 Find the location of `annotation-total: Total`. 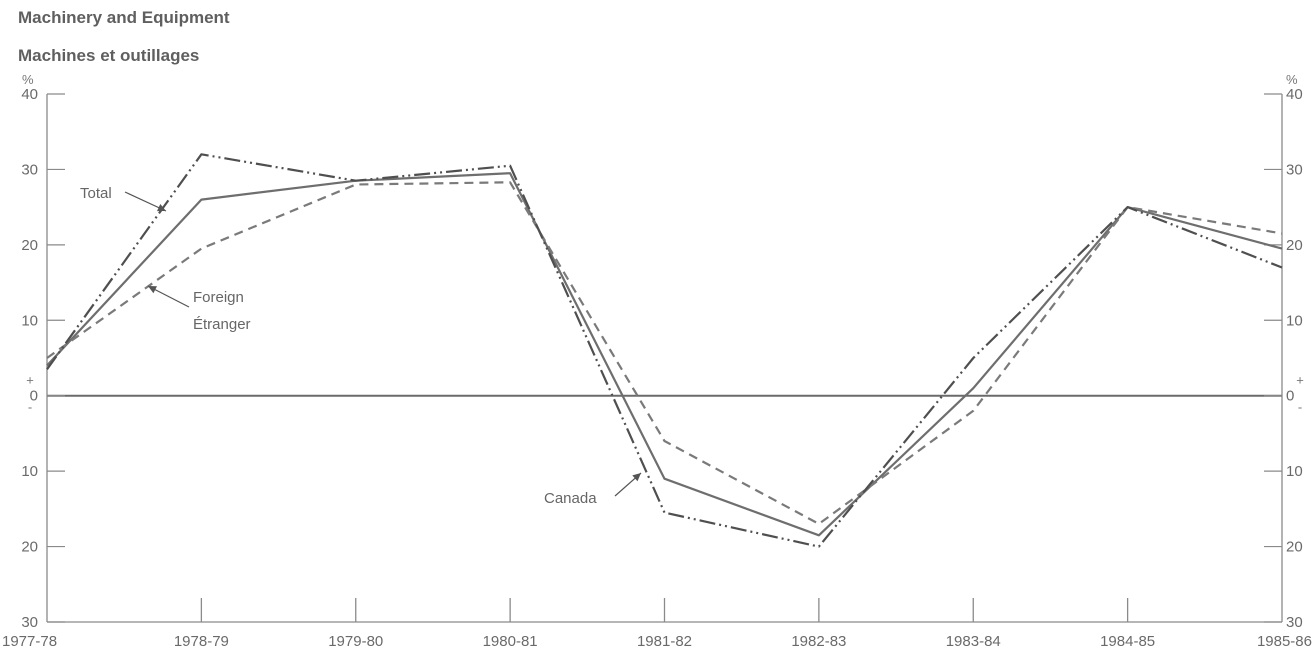

annotation-total: Total is located at coordinates (96, 193).